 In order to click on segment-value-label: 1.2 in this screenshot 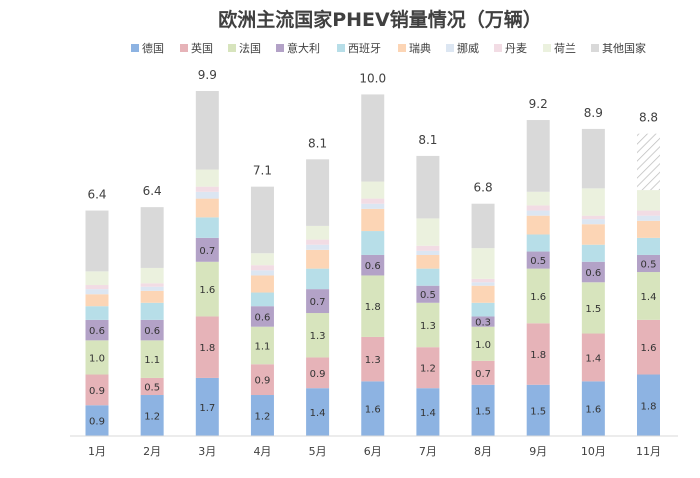, I will do `click(262, 417)`.